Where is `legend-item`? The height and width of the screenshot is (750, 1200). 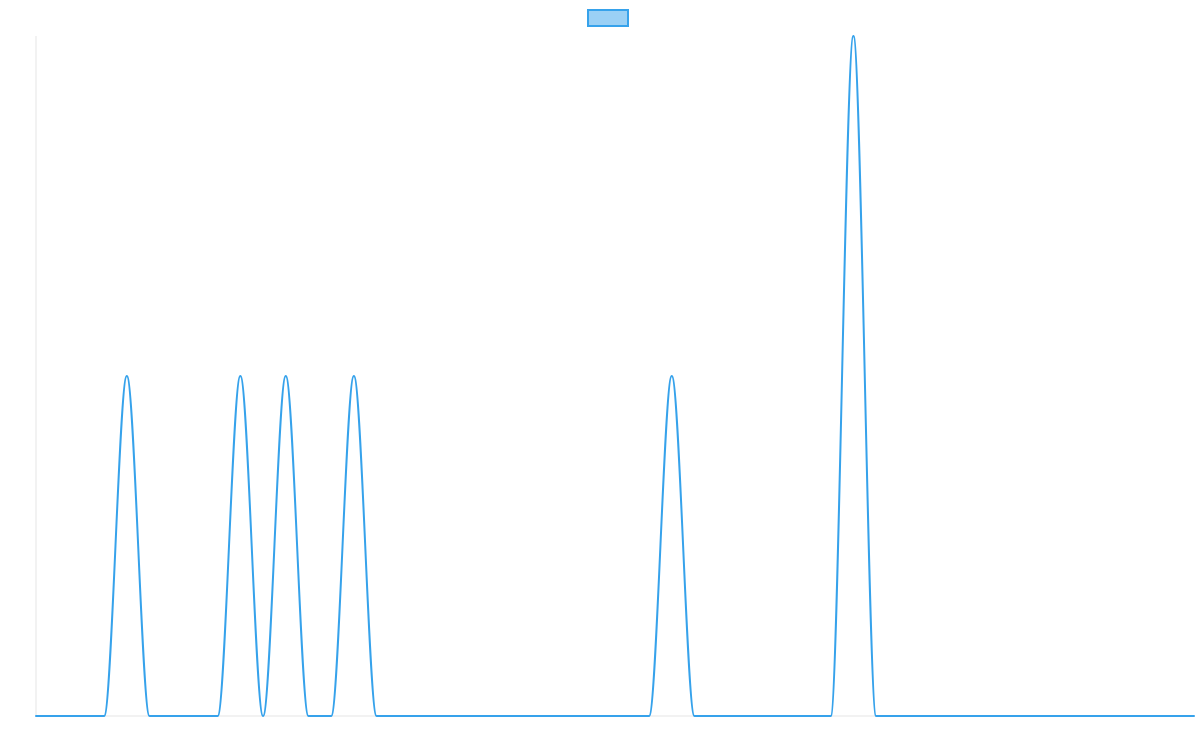
legend-item is located at coordinates (608, 18).